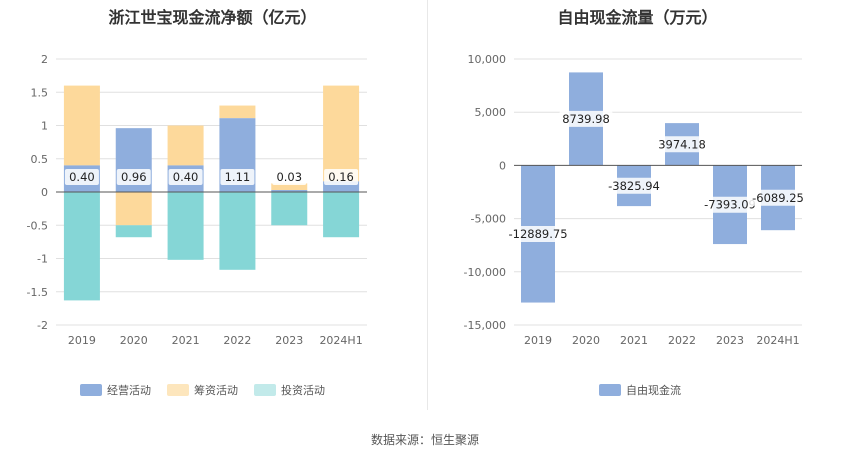 The image size is (850, 459). I want to click on legend-item-operating: 经营活动, so click(115, 390).